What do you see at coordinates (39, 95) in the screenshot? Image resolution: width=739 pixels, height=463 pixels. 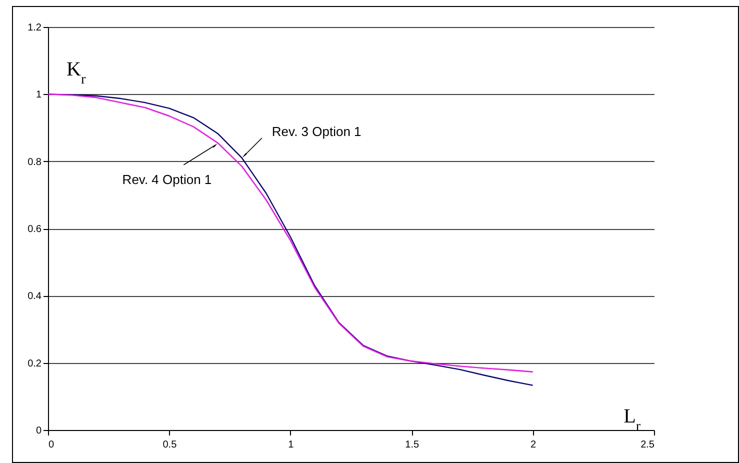 I see `y-tick-label: 1` at bounding box center [39, 95].